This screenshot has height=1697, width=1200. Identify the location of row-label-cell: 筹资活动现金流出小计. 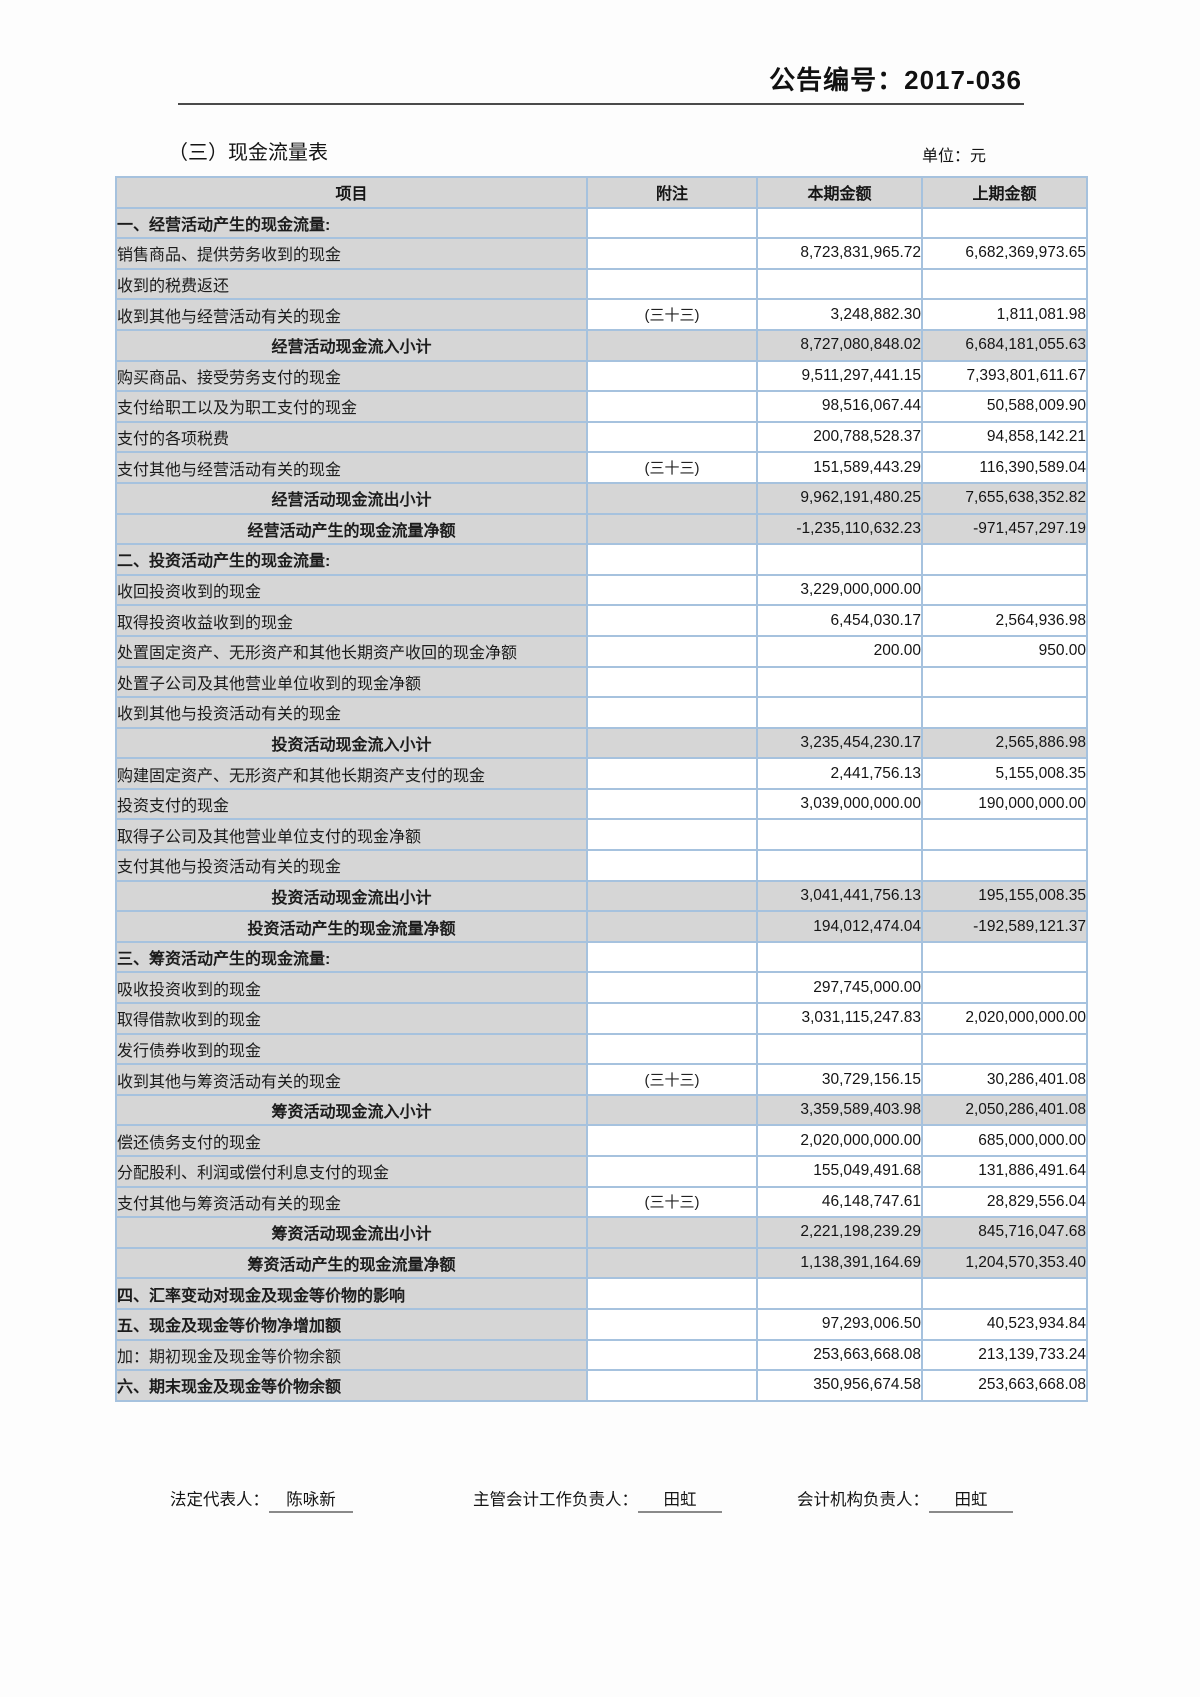
(351, 1232).